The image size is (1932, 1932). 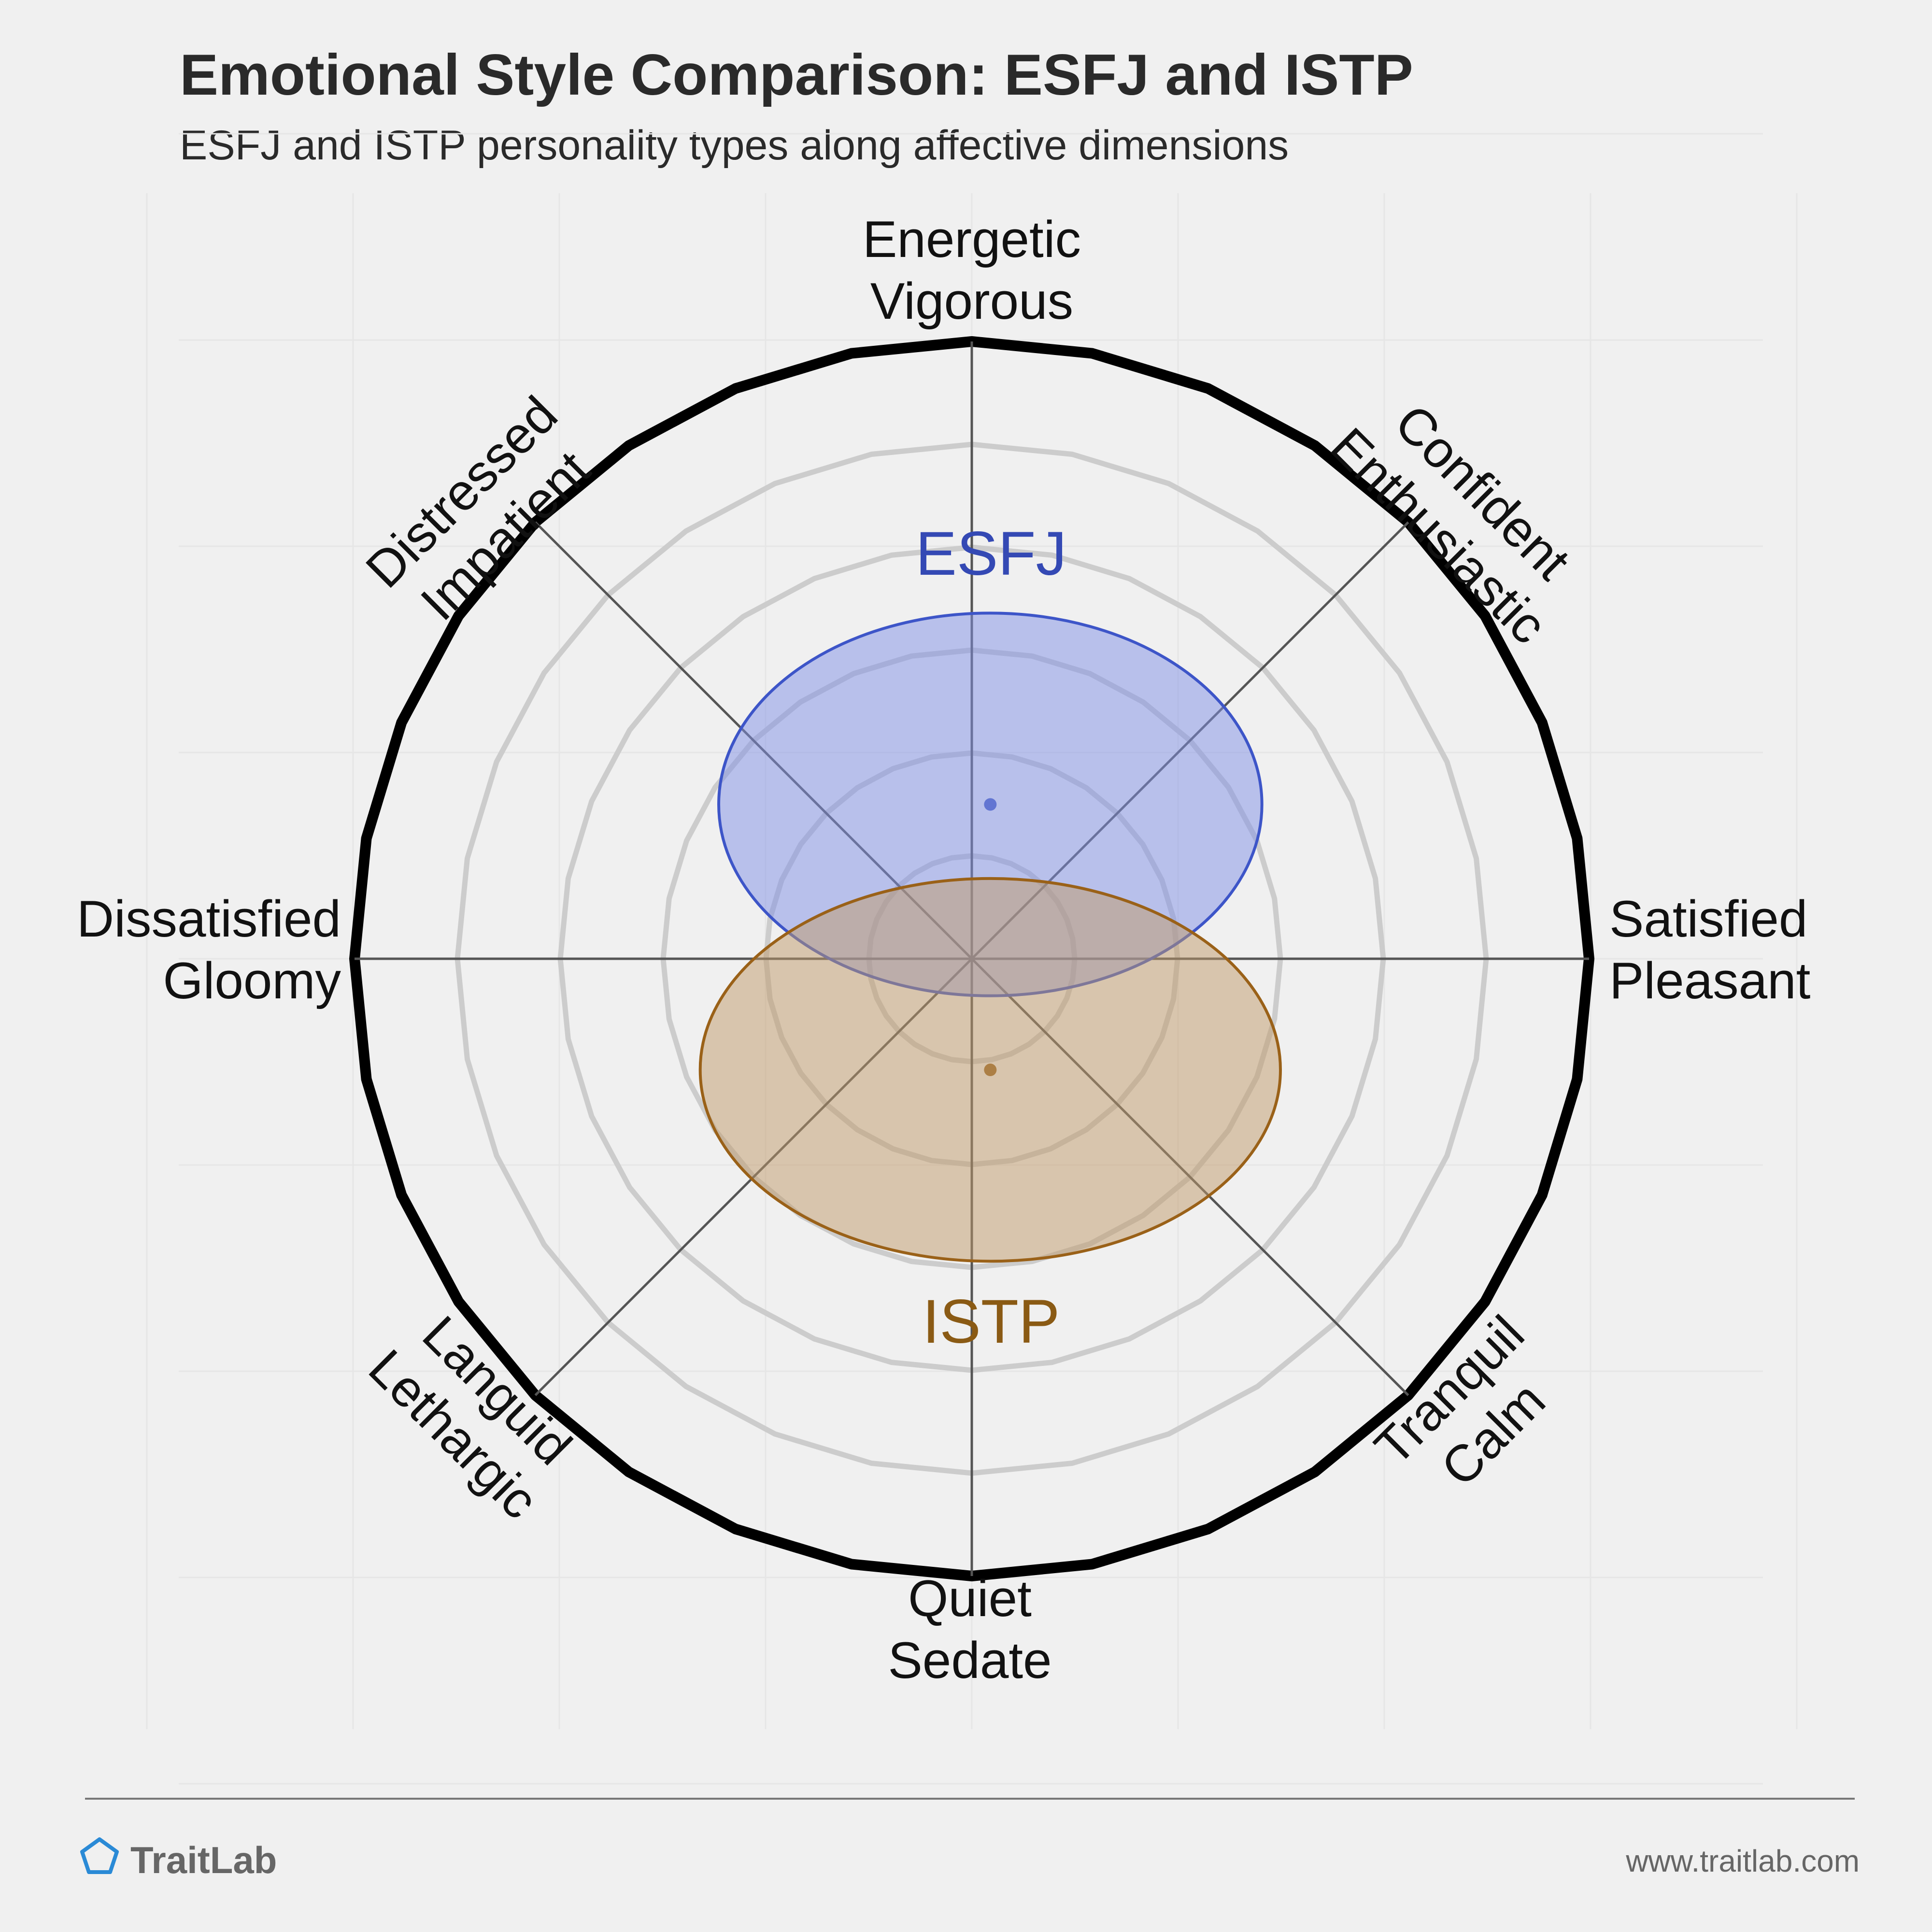 What do you see at coordinates (99, 1855) in the screenshot?
I see `pentagon-logo-icon` at bounding box center [99, 1855].